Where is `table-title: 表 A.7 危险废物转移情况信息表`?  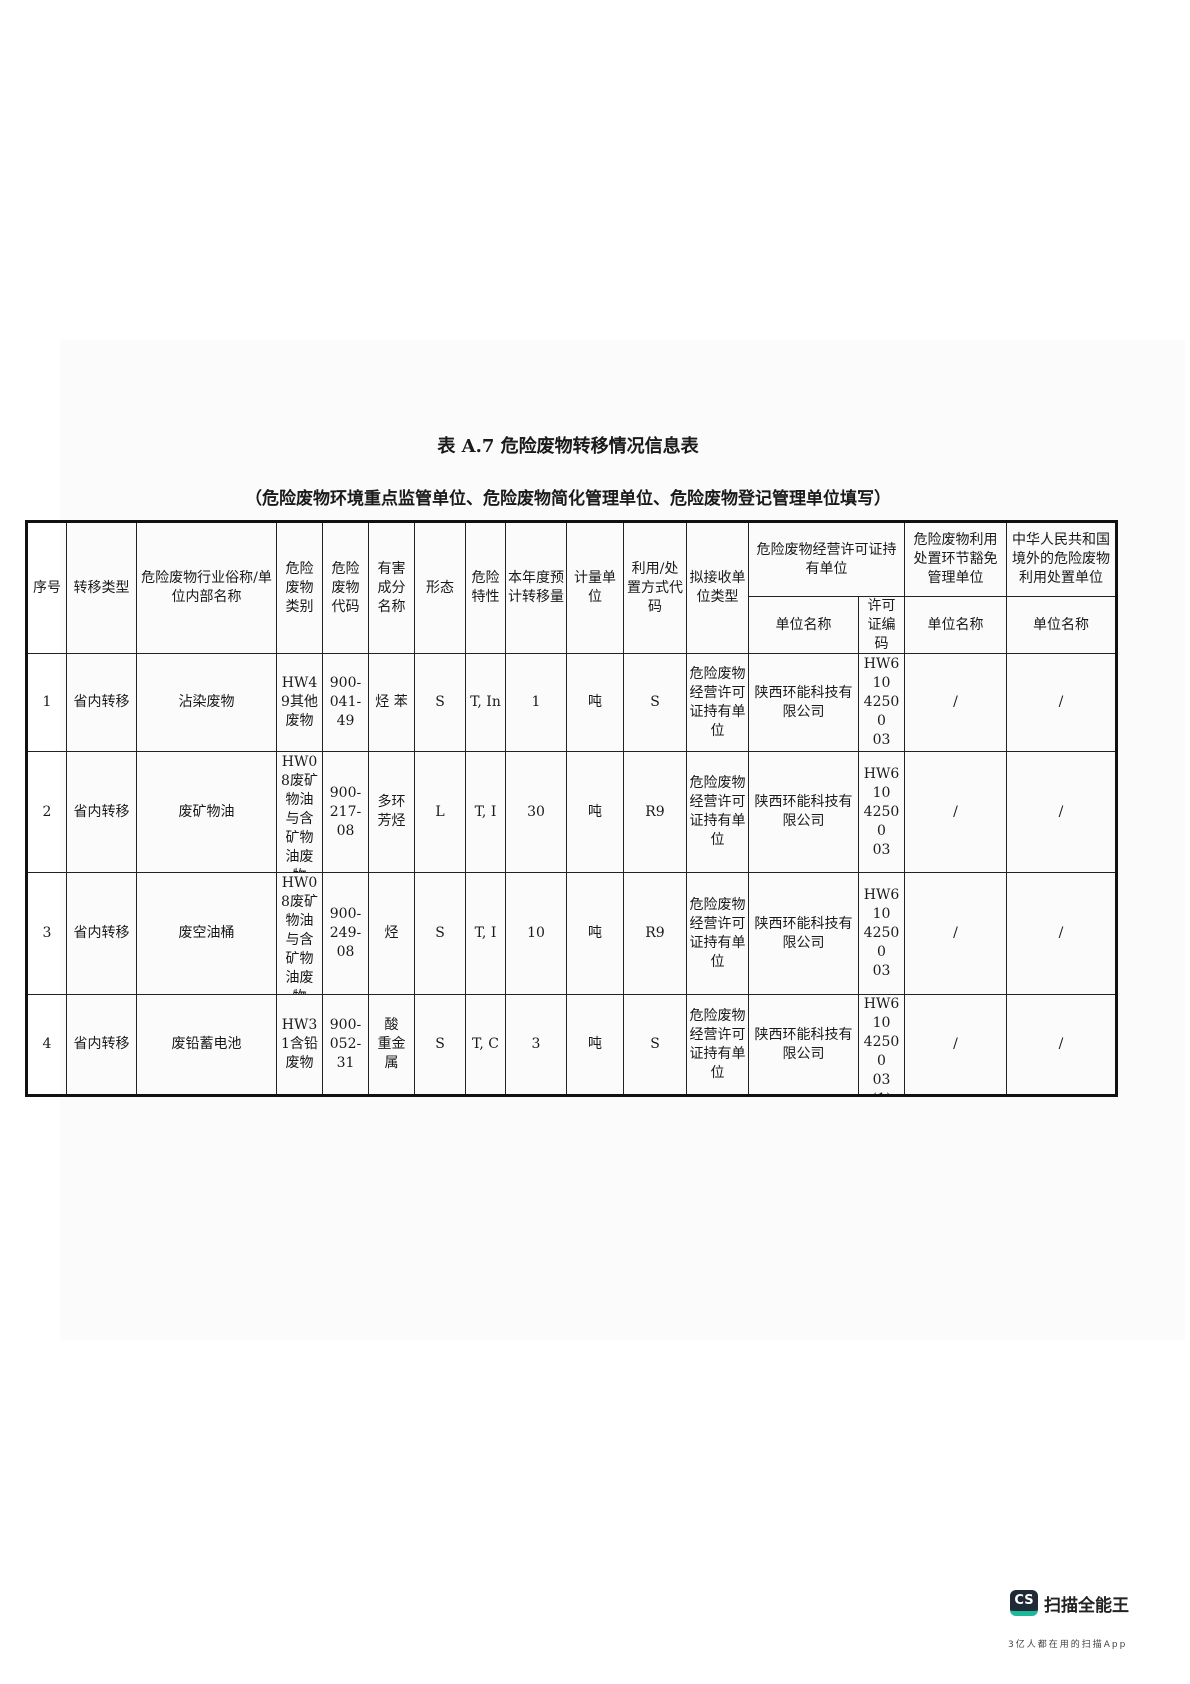
table-title: 表 A.7 危险废物转移情况信息表 is located at coordinates (568, 446).